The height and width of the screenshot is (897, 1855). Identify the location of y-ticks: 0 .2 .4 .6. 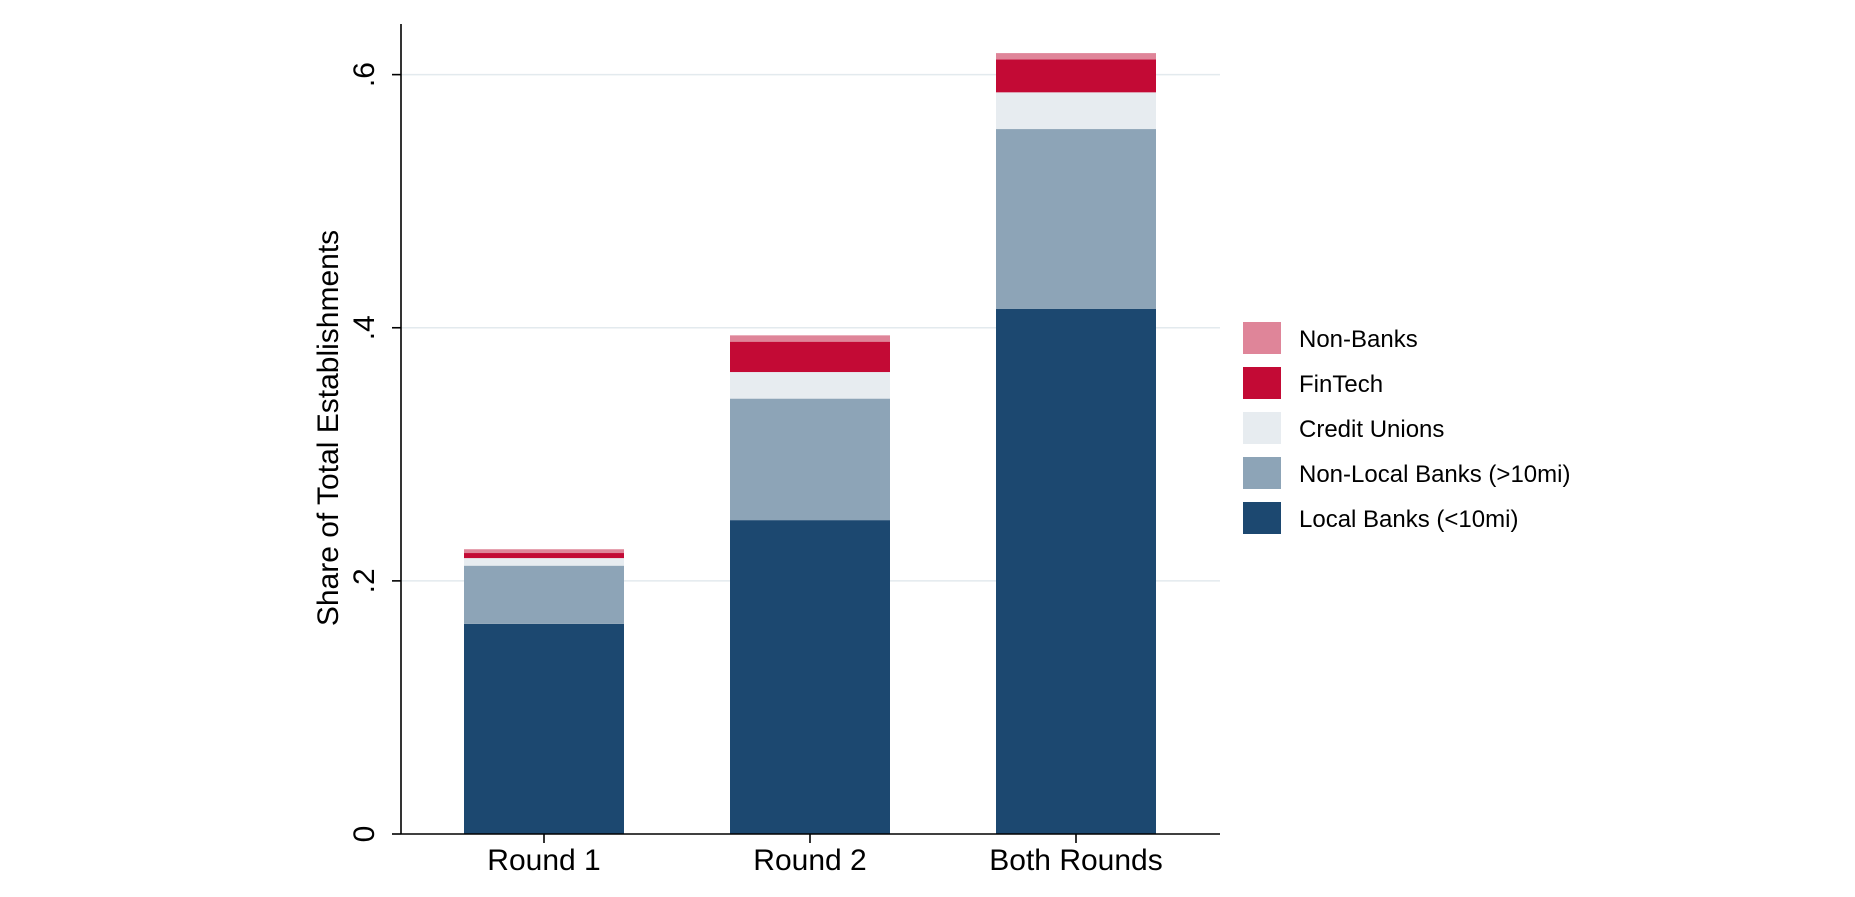
(374, 452).